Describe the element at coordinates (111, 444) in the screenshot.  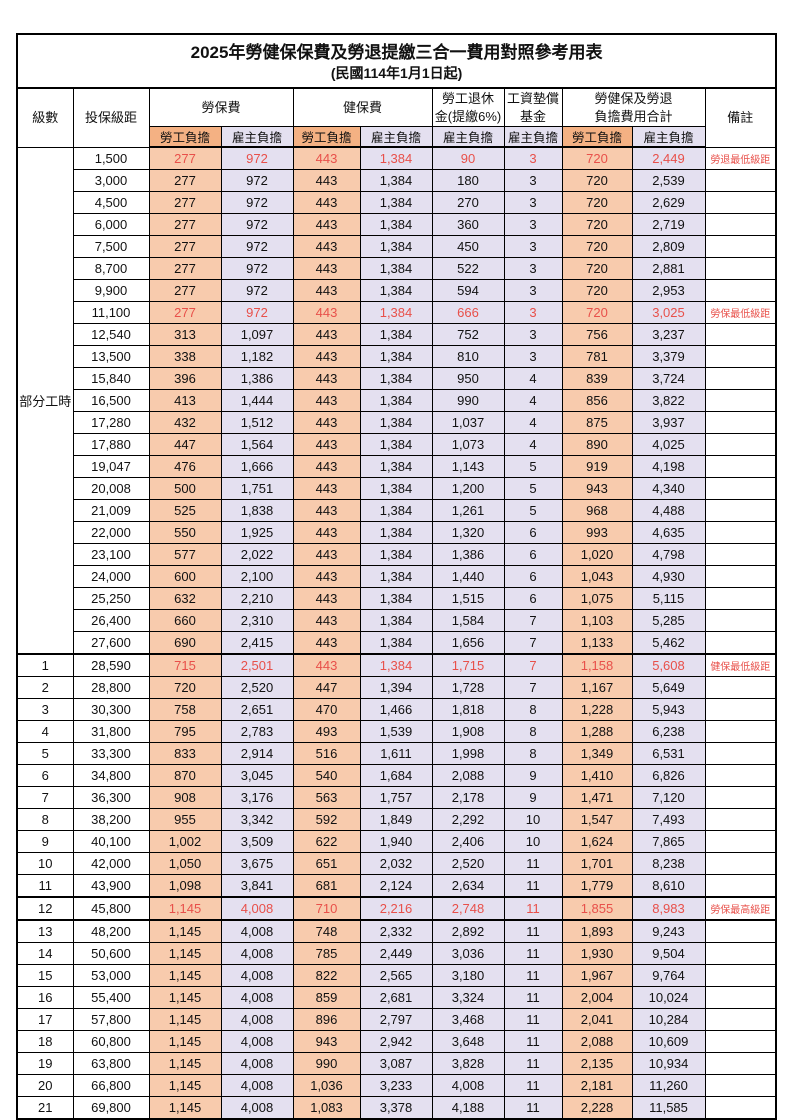
I see `bracket-cell: 17,880` at that location.